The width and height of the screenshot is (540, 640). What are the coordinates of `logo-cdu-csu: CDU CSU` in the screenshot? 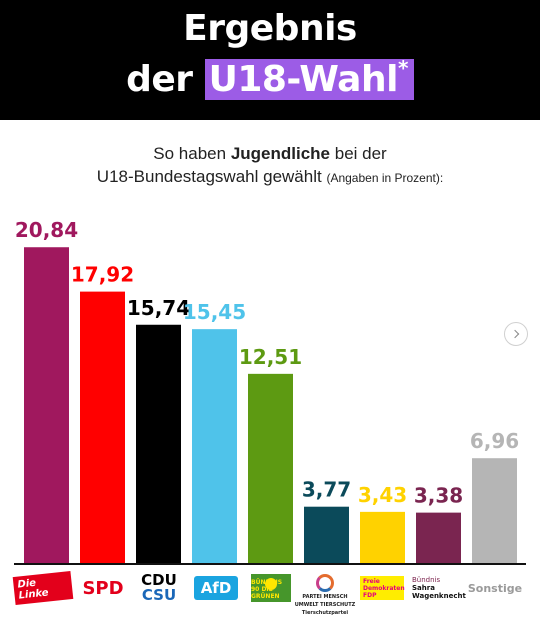 It's located at (159, 588).